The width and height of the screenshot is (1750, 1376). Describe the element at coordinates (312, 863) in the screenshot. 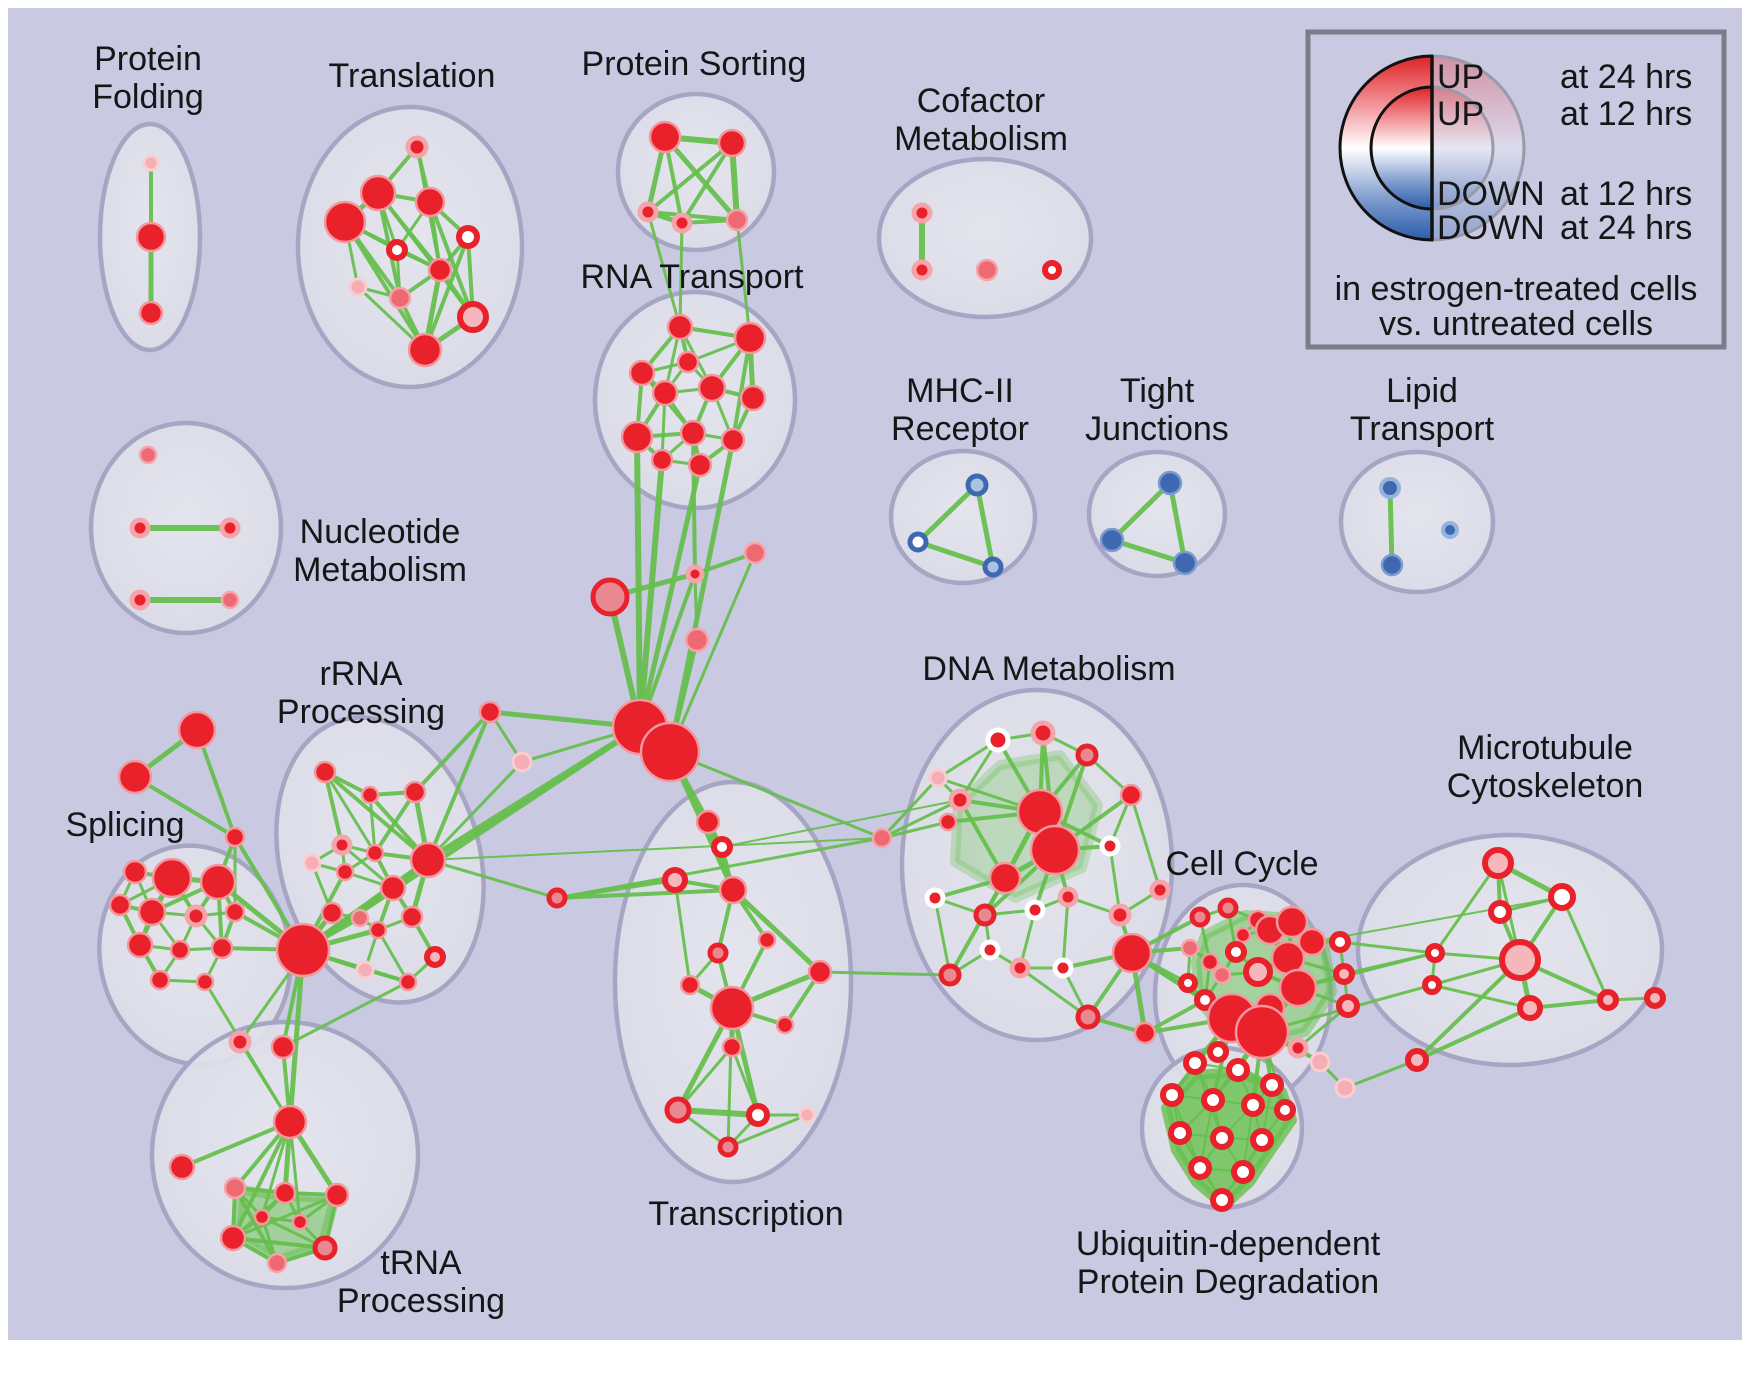

I see `network-node-rr5` at that location.